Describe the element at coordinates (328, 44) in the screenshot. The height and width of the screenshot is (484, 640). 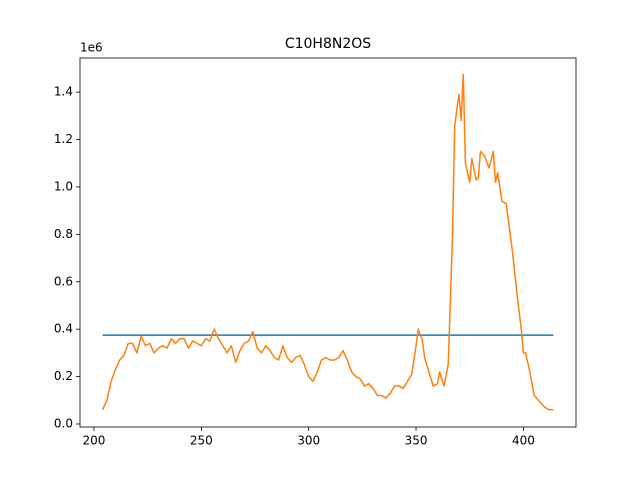
I see `chart-title: C10H8N2OS` at that location.